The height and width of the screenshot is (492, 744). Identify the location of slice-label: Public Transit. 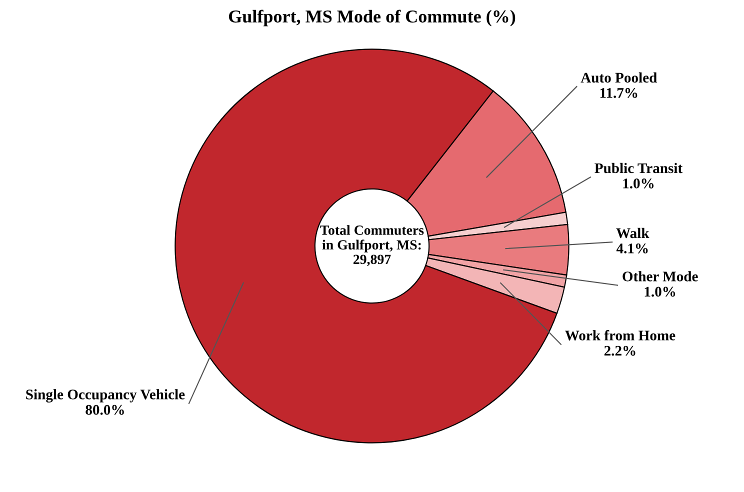
(638, 168).